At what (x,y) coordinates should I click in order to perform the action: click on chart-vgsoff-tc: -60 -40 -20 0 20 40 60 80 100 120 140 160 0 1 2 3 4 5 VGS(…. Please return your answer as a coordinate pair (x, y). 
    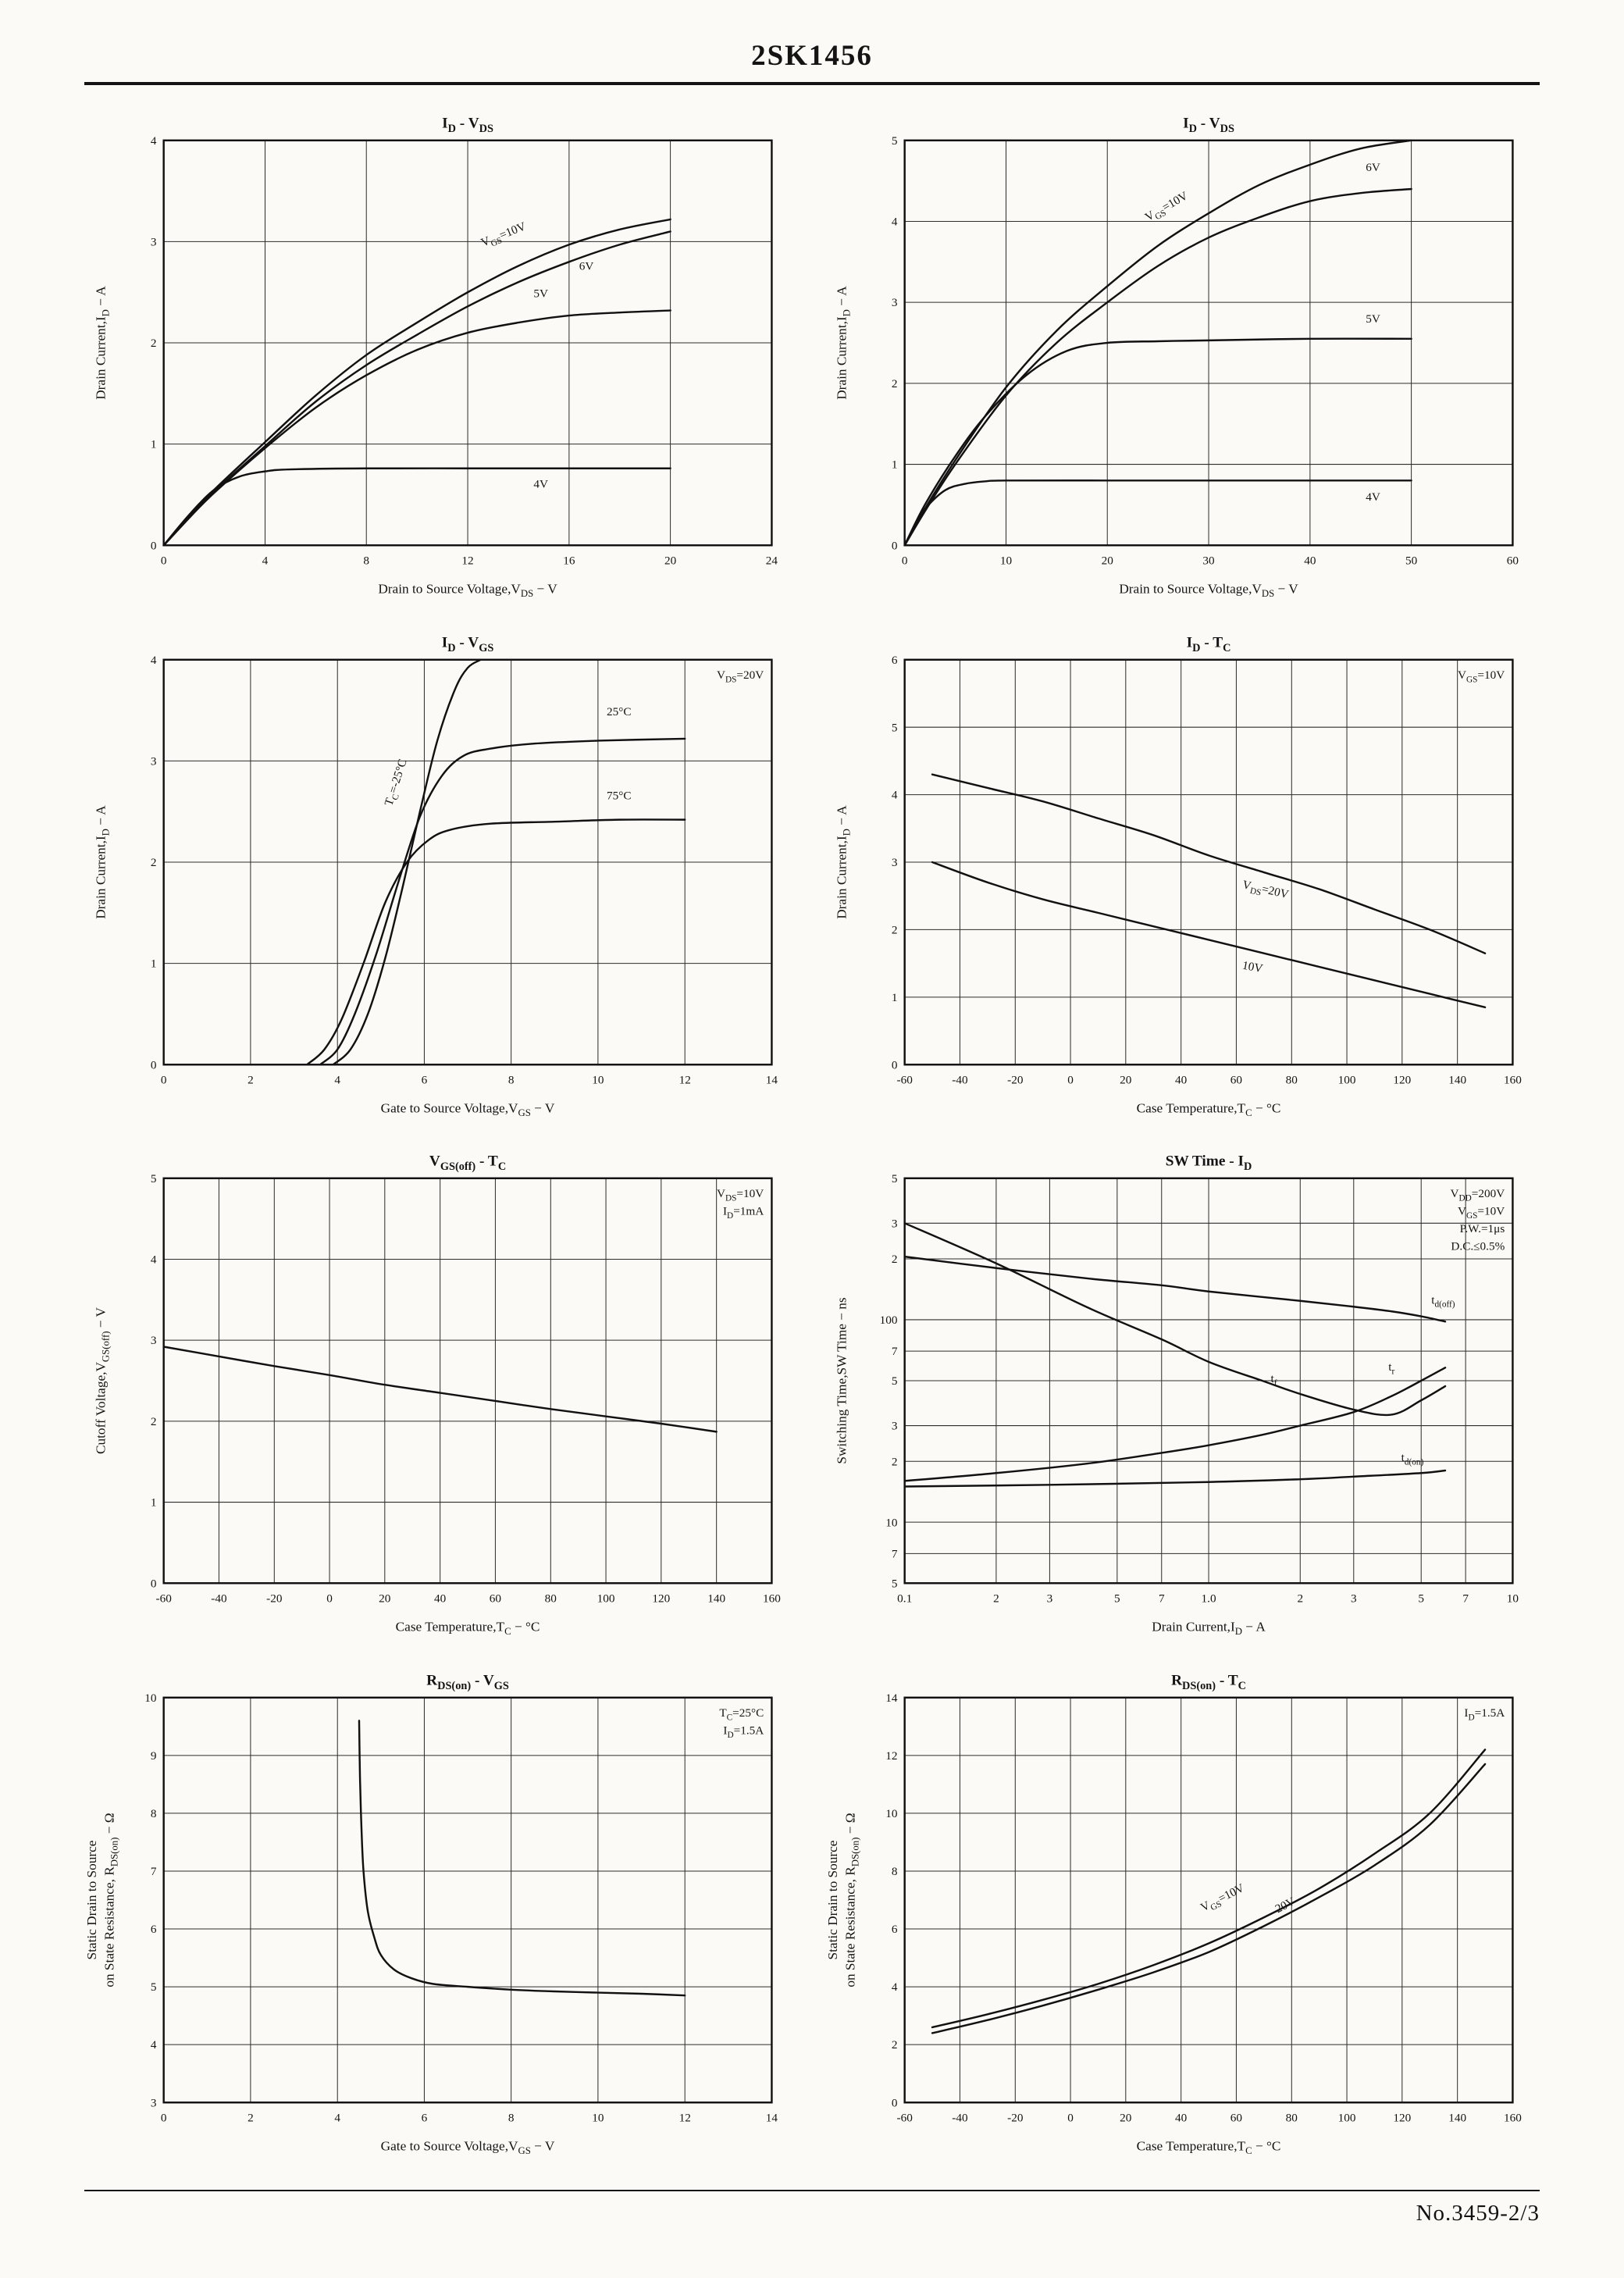
    Looking at the image, I should click on (441, 1396).